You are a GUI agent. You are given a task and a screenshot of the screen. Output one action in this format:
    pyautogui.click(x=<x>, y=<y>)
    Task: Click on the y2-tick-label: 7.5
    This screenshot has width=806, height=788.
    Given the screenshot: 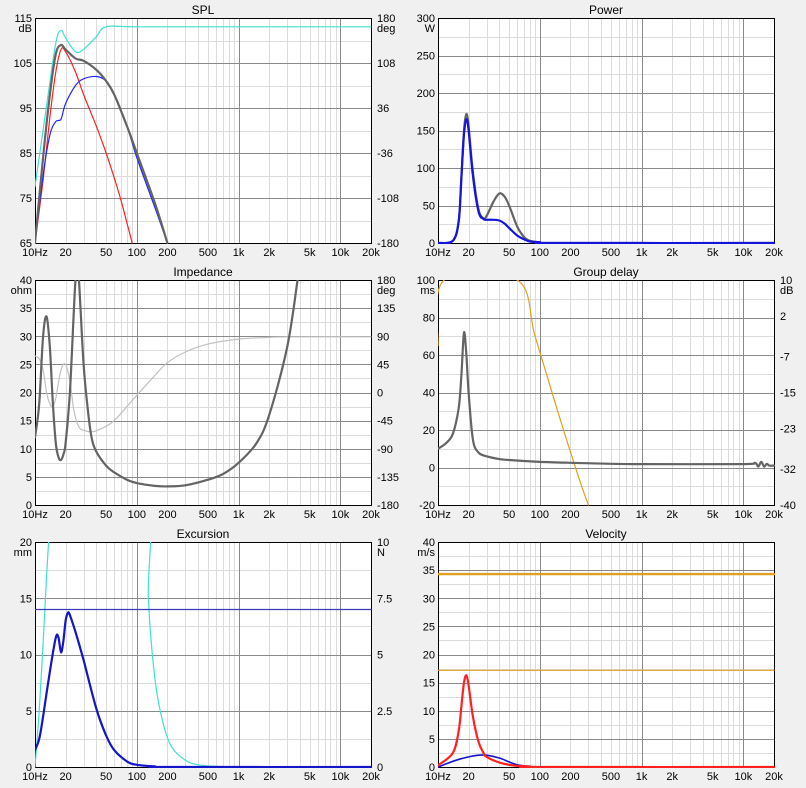 What is the action you would take?
    pyautogui.click(x=384, y=599)
    